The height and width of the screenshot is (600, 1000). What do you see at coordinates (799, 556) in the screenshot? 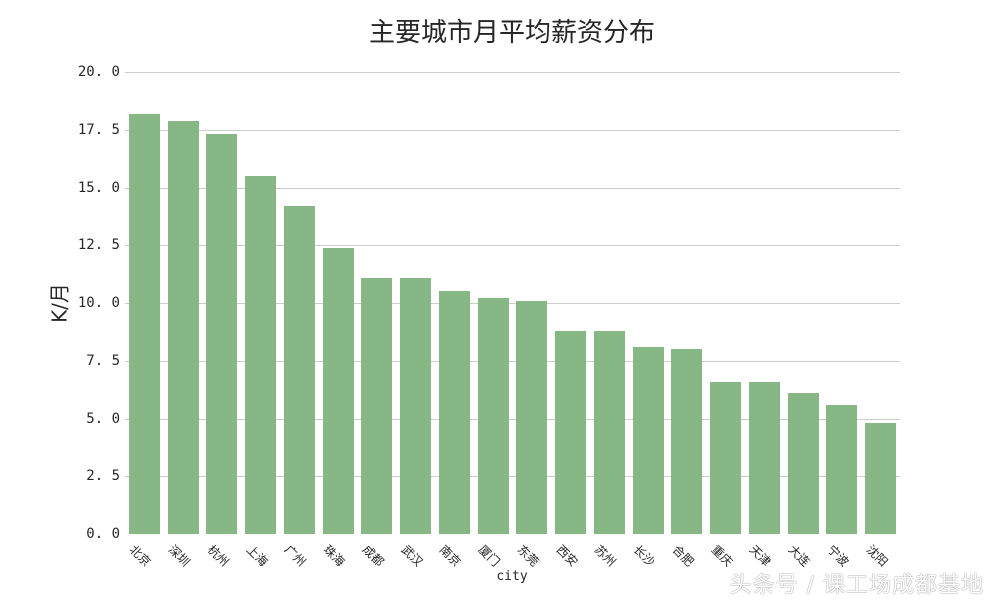
I see `x-tick-label: 大连` at bounding box center [799, 556].